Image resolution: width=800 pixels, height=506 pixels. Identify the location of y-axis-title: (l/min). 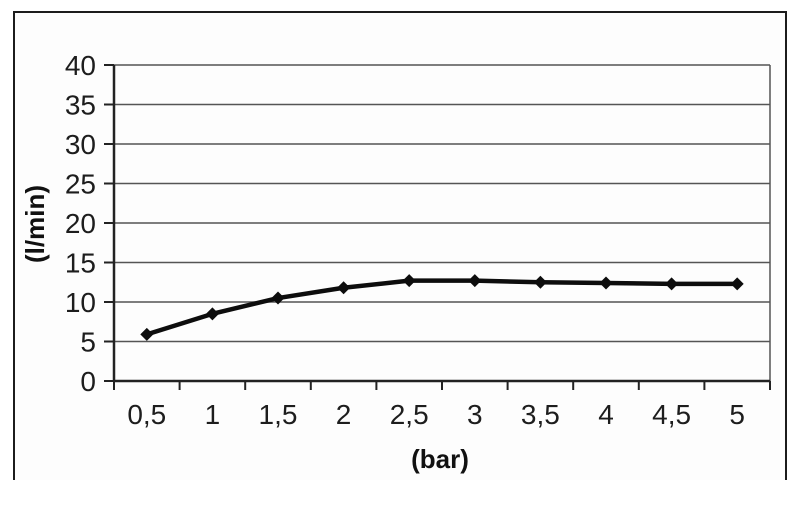
(35, 224).